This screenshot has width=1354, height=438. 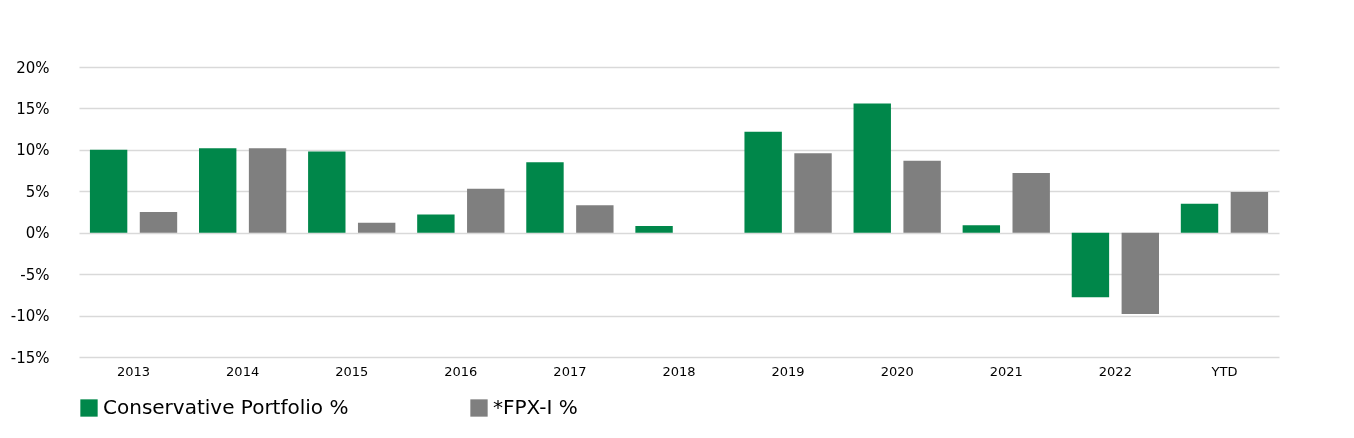 What do you see at coordinates (37, 191) in the screenshot?
I see `y-tick-label: 5%` at bounding box center [37, 191].